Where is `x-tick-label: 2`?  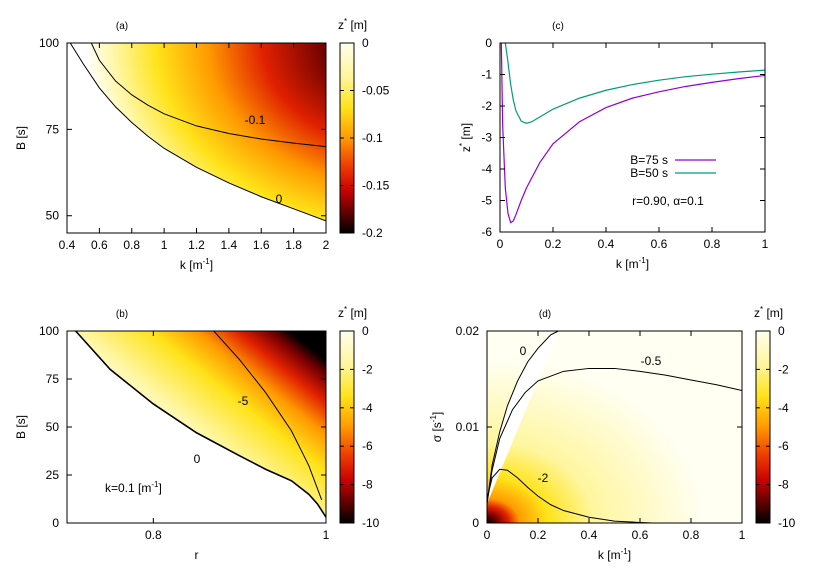 x-tick-label: 2 is located at coordinates (326, 245).